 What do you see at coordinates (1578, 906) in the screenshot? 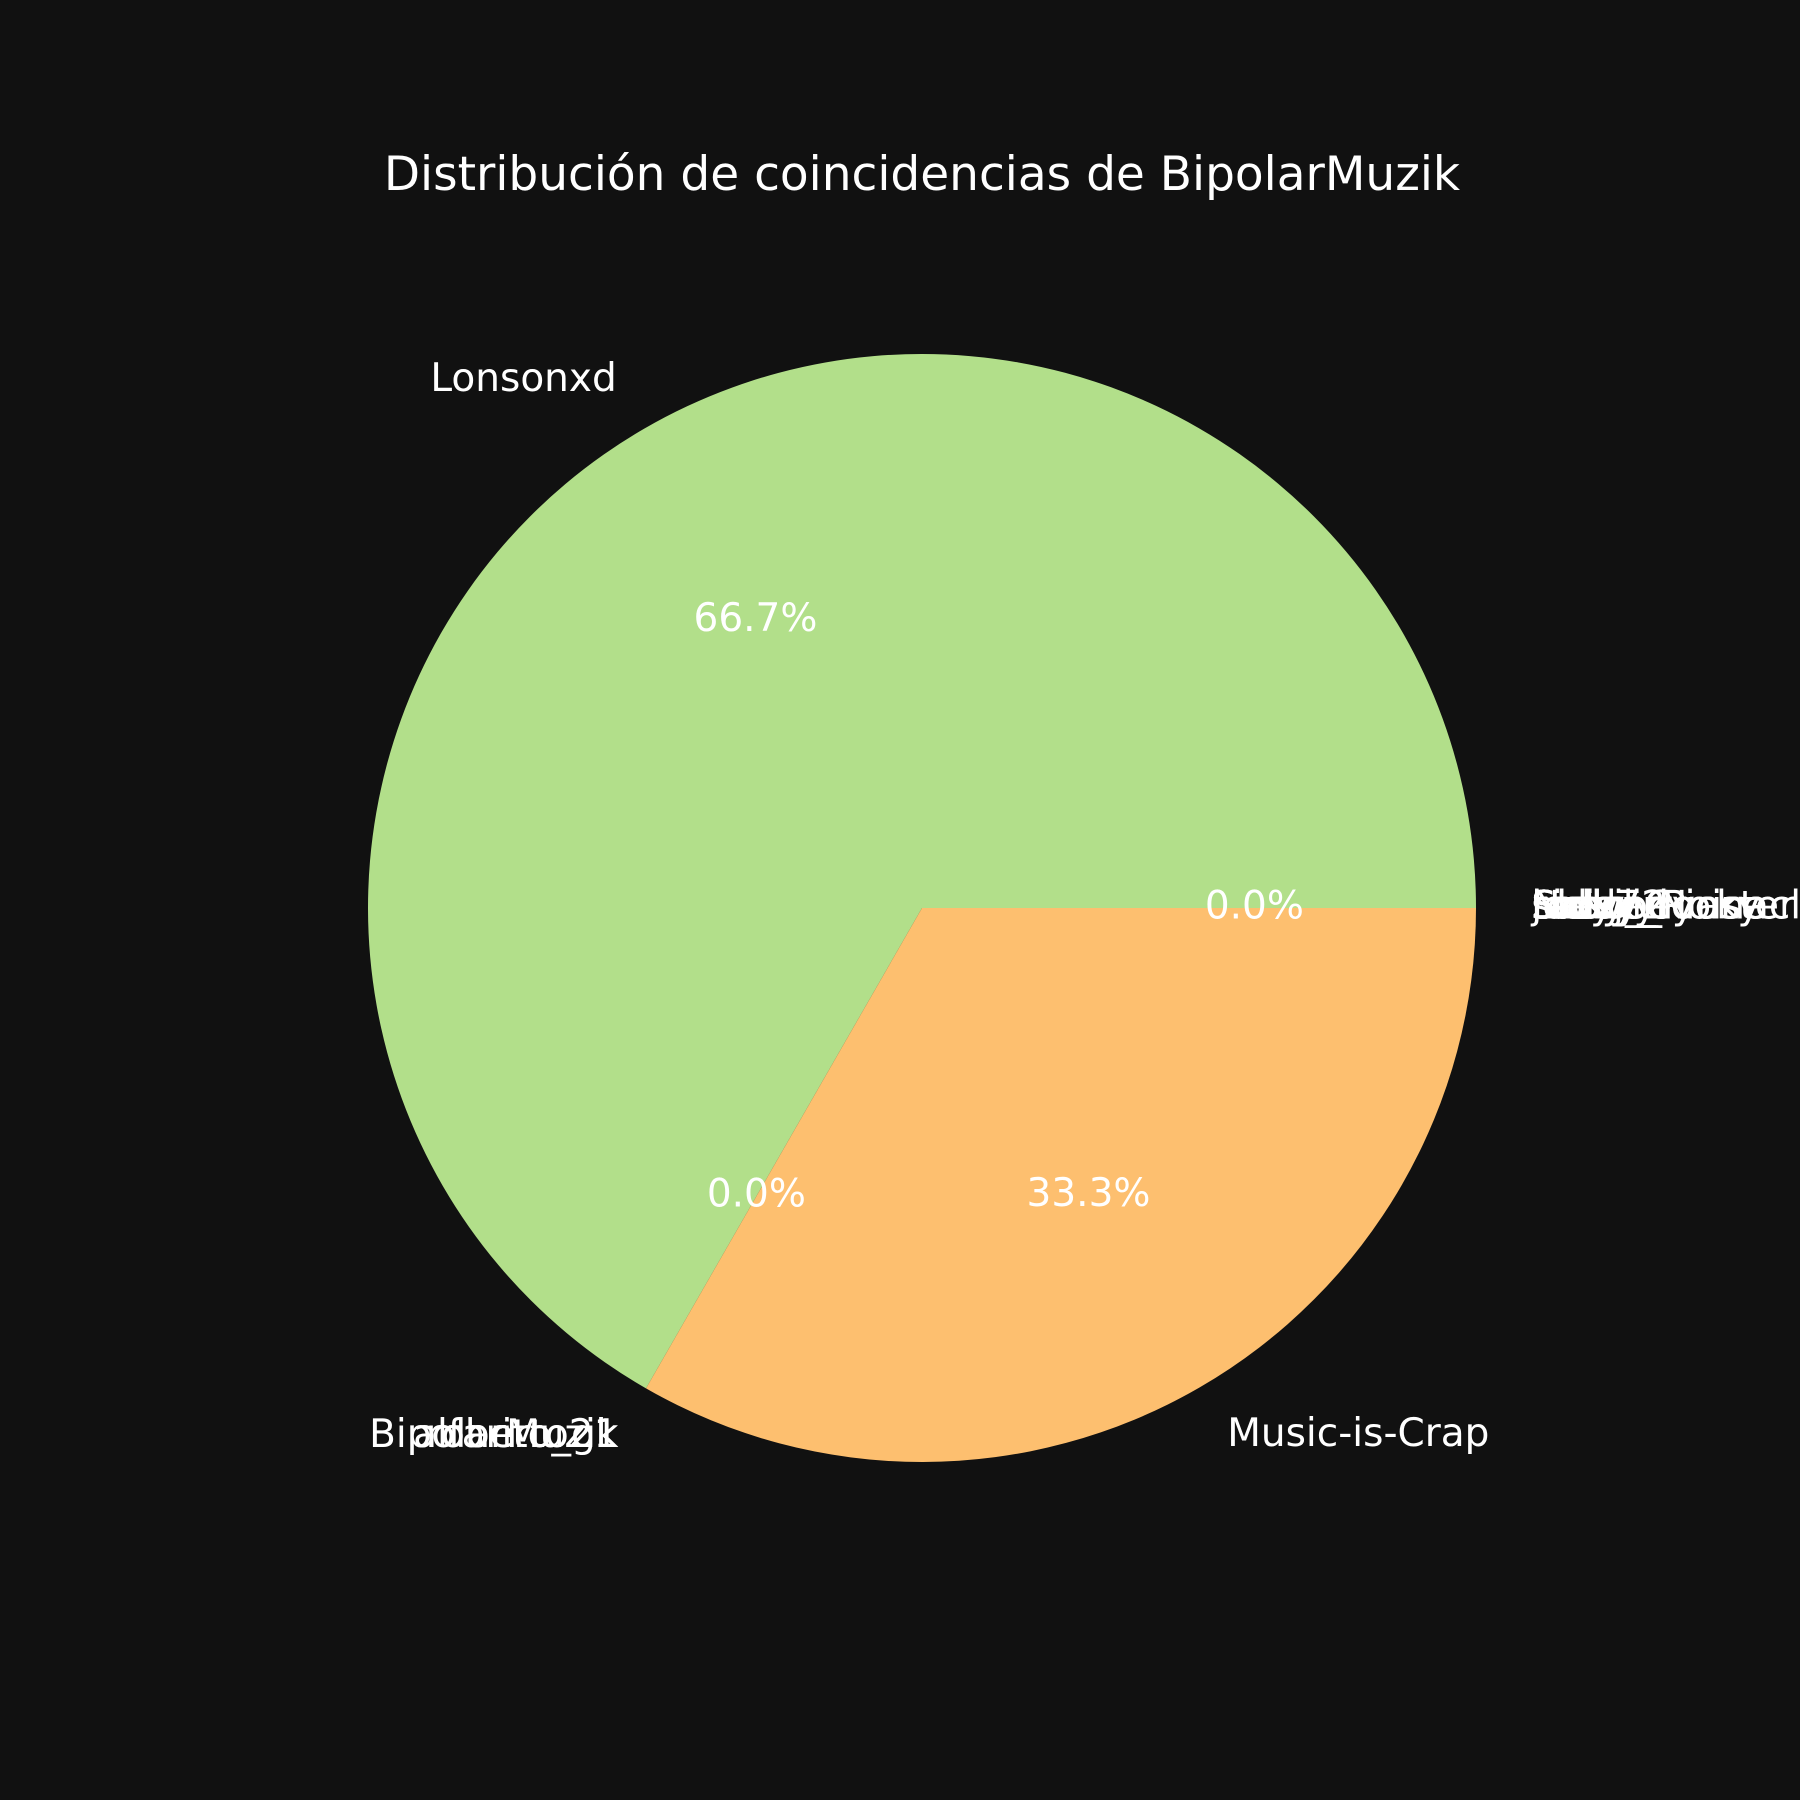
I see `slice-label-lubo: Lubo` at bounding box center [1578, 906].